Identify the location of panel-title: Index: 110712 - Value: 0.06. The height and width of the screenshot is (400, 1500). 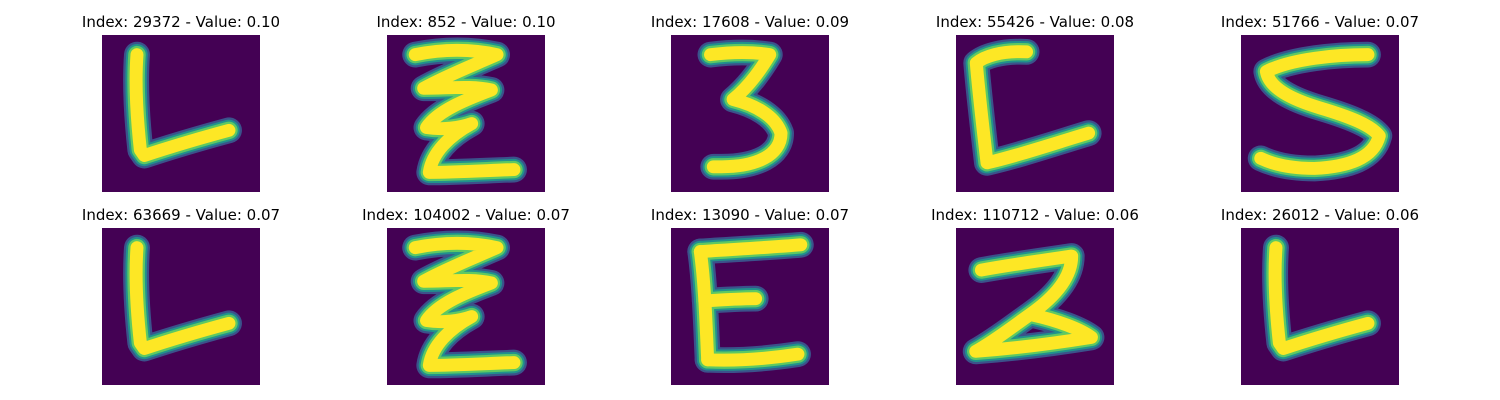
(1035, 215).